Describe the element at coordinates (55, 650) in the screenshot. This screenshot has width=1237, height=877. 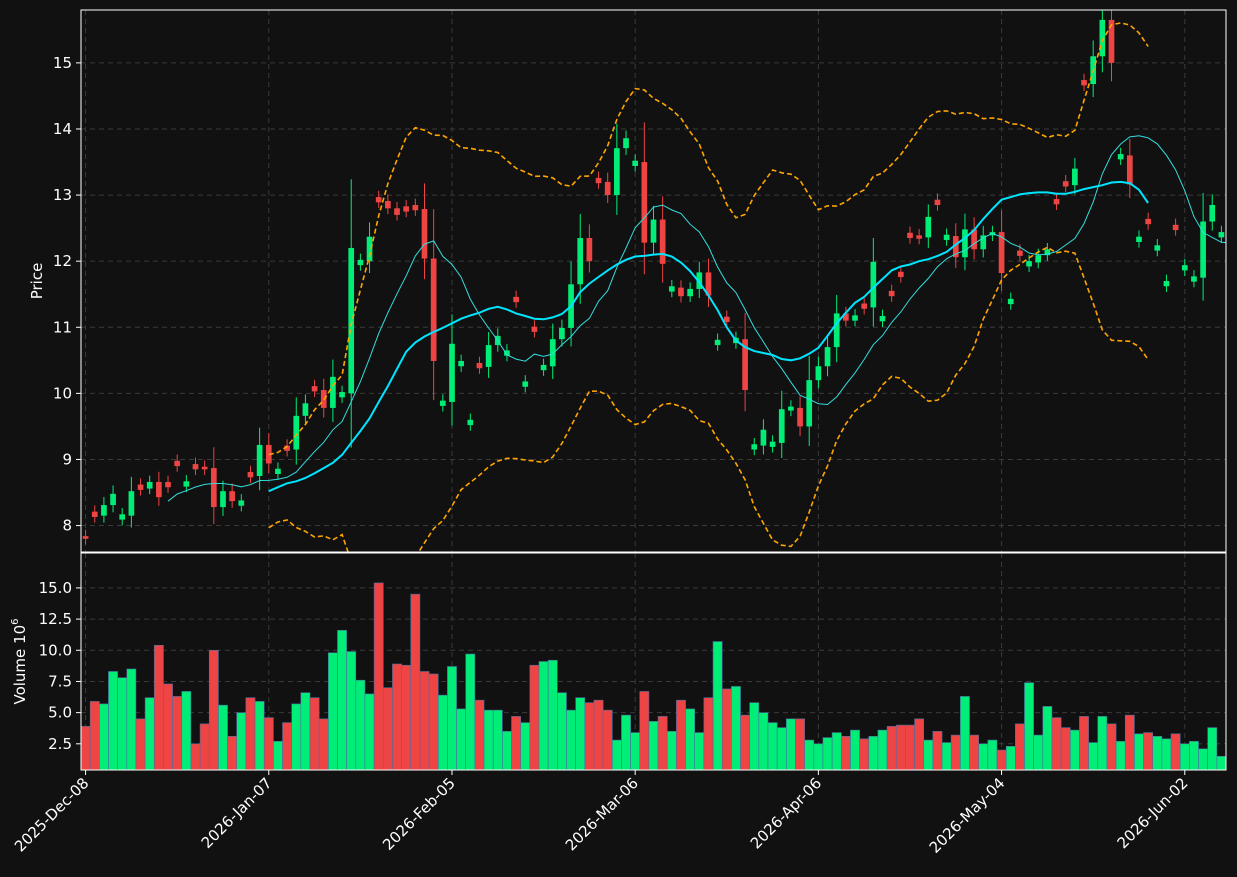
I see `volume-y-tick-label: 10.0` at that location.